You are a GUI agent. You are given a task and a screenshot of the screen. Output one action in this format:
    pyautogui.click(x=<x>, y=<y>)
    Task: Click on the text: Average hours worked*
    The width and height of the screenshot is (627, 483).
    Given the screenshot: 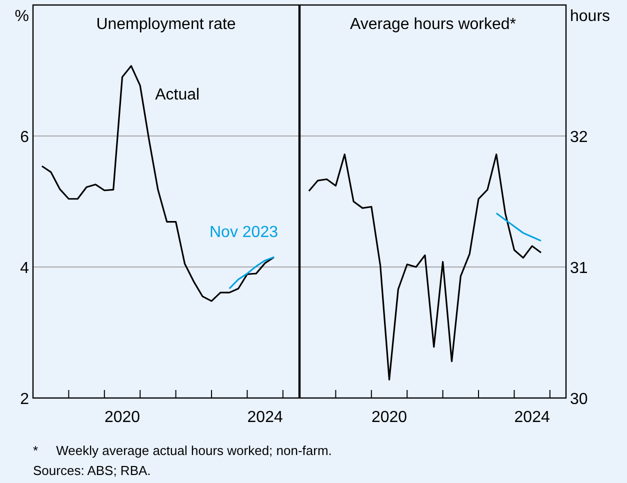 What is the action you would take?
    pyautogui.click(x=433, y=24)
    